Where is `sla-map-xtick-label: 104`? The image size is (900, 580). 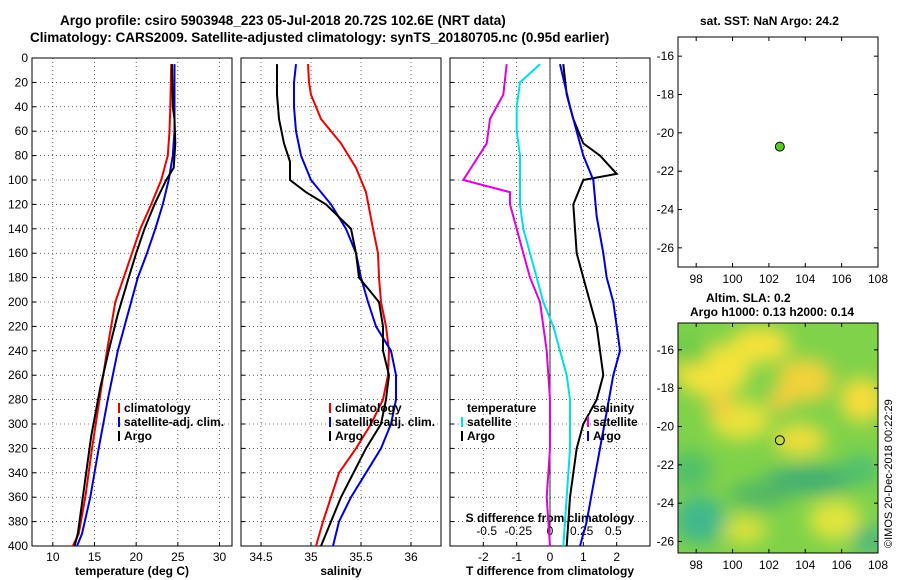
sla-map-xtick-label: 104 is located at coordinates (805, 565).